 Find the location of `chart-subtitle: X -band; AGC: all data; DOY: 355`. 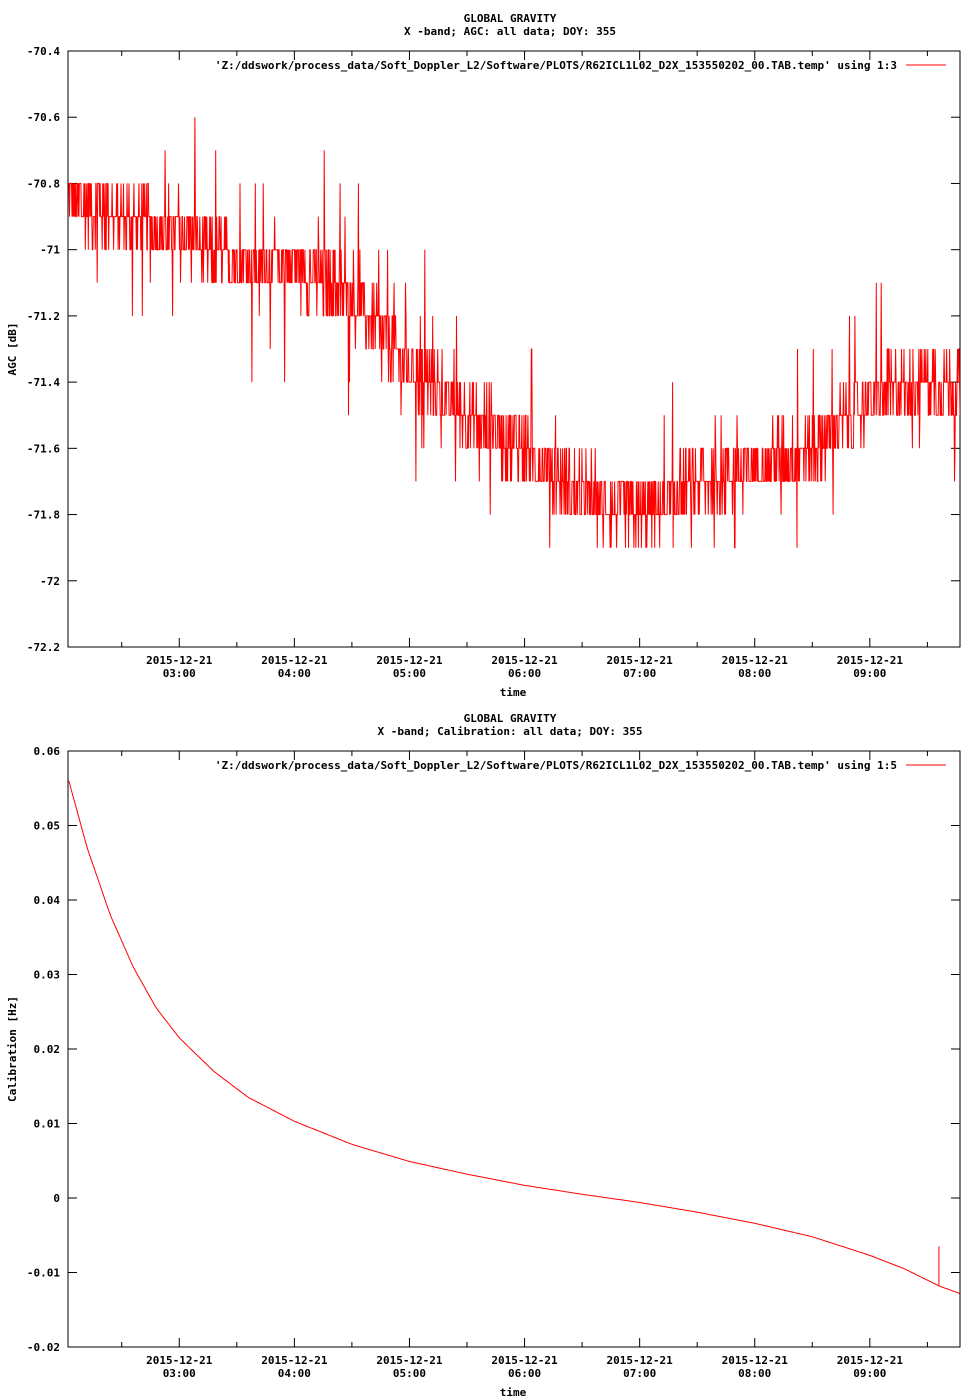

chart-subtitle: X -band; AGC: all data; DOY: 355 is located at coordinates (510, 31).